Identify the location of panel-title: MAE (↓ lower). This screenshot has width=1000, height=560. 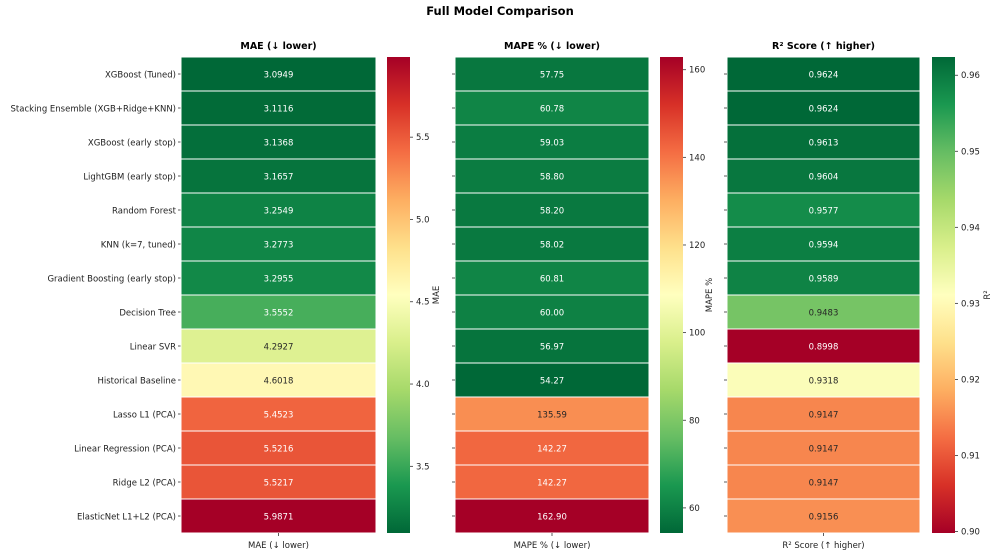
(278, 46).